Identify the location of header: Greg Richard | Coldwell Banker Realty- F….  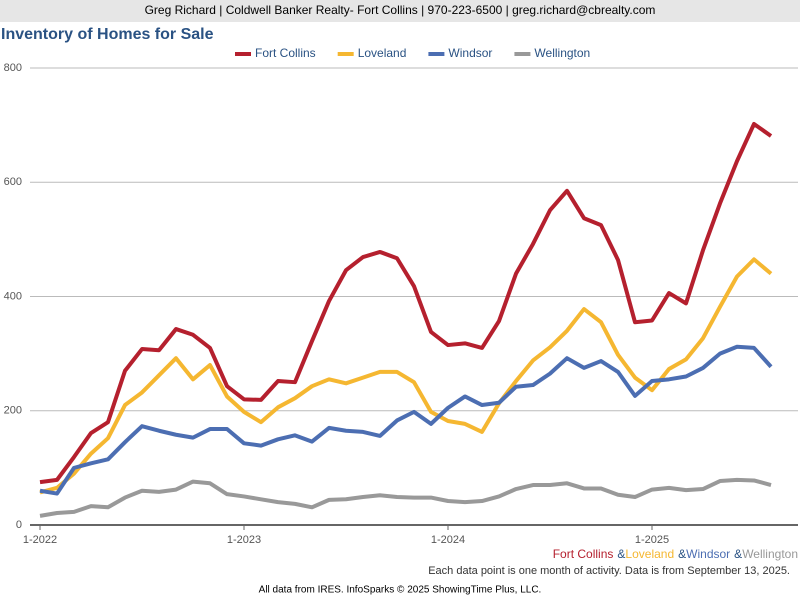
(400, 10).